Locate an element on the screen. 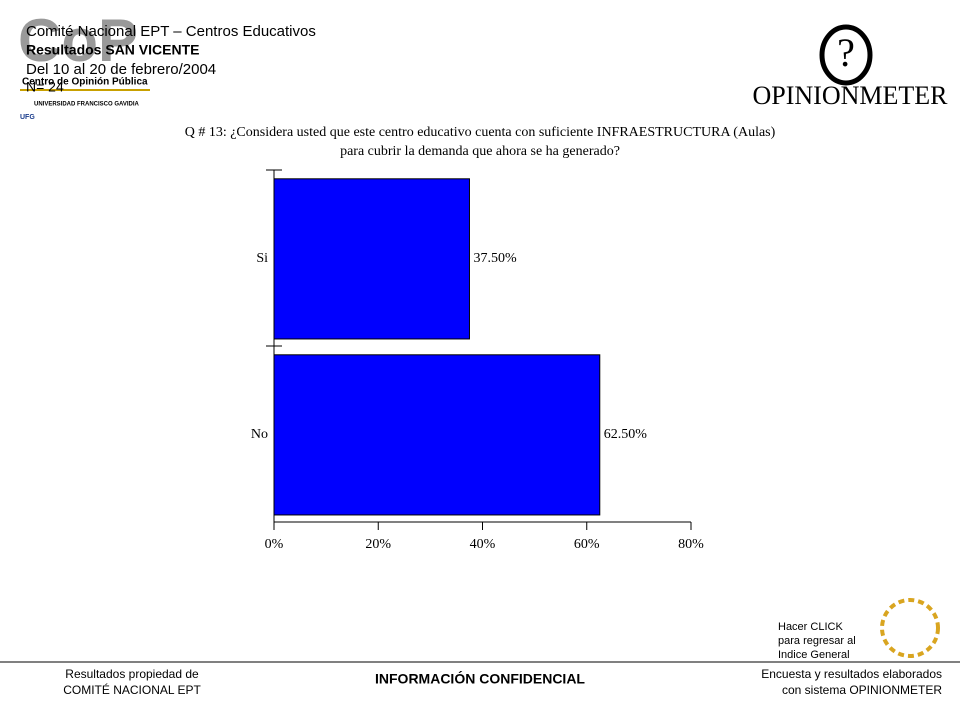 This screenshot has width=960, height=720. header-line: Del 10 al 20 de febrero/2004 is located at coordinates (121, 69).